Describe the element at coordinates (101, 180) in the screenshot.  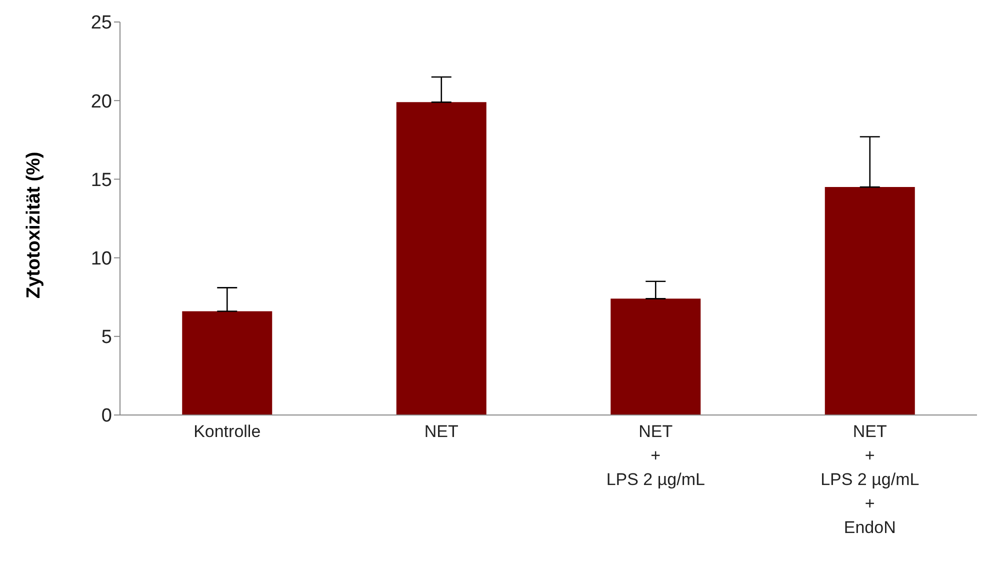
I see `y-tick-label: 15` at that location.